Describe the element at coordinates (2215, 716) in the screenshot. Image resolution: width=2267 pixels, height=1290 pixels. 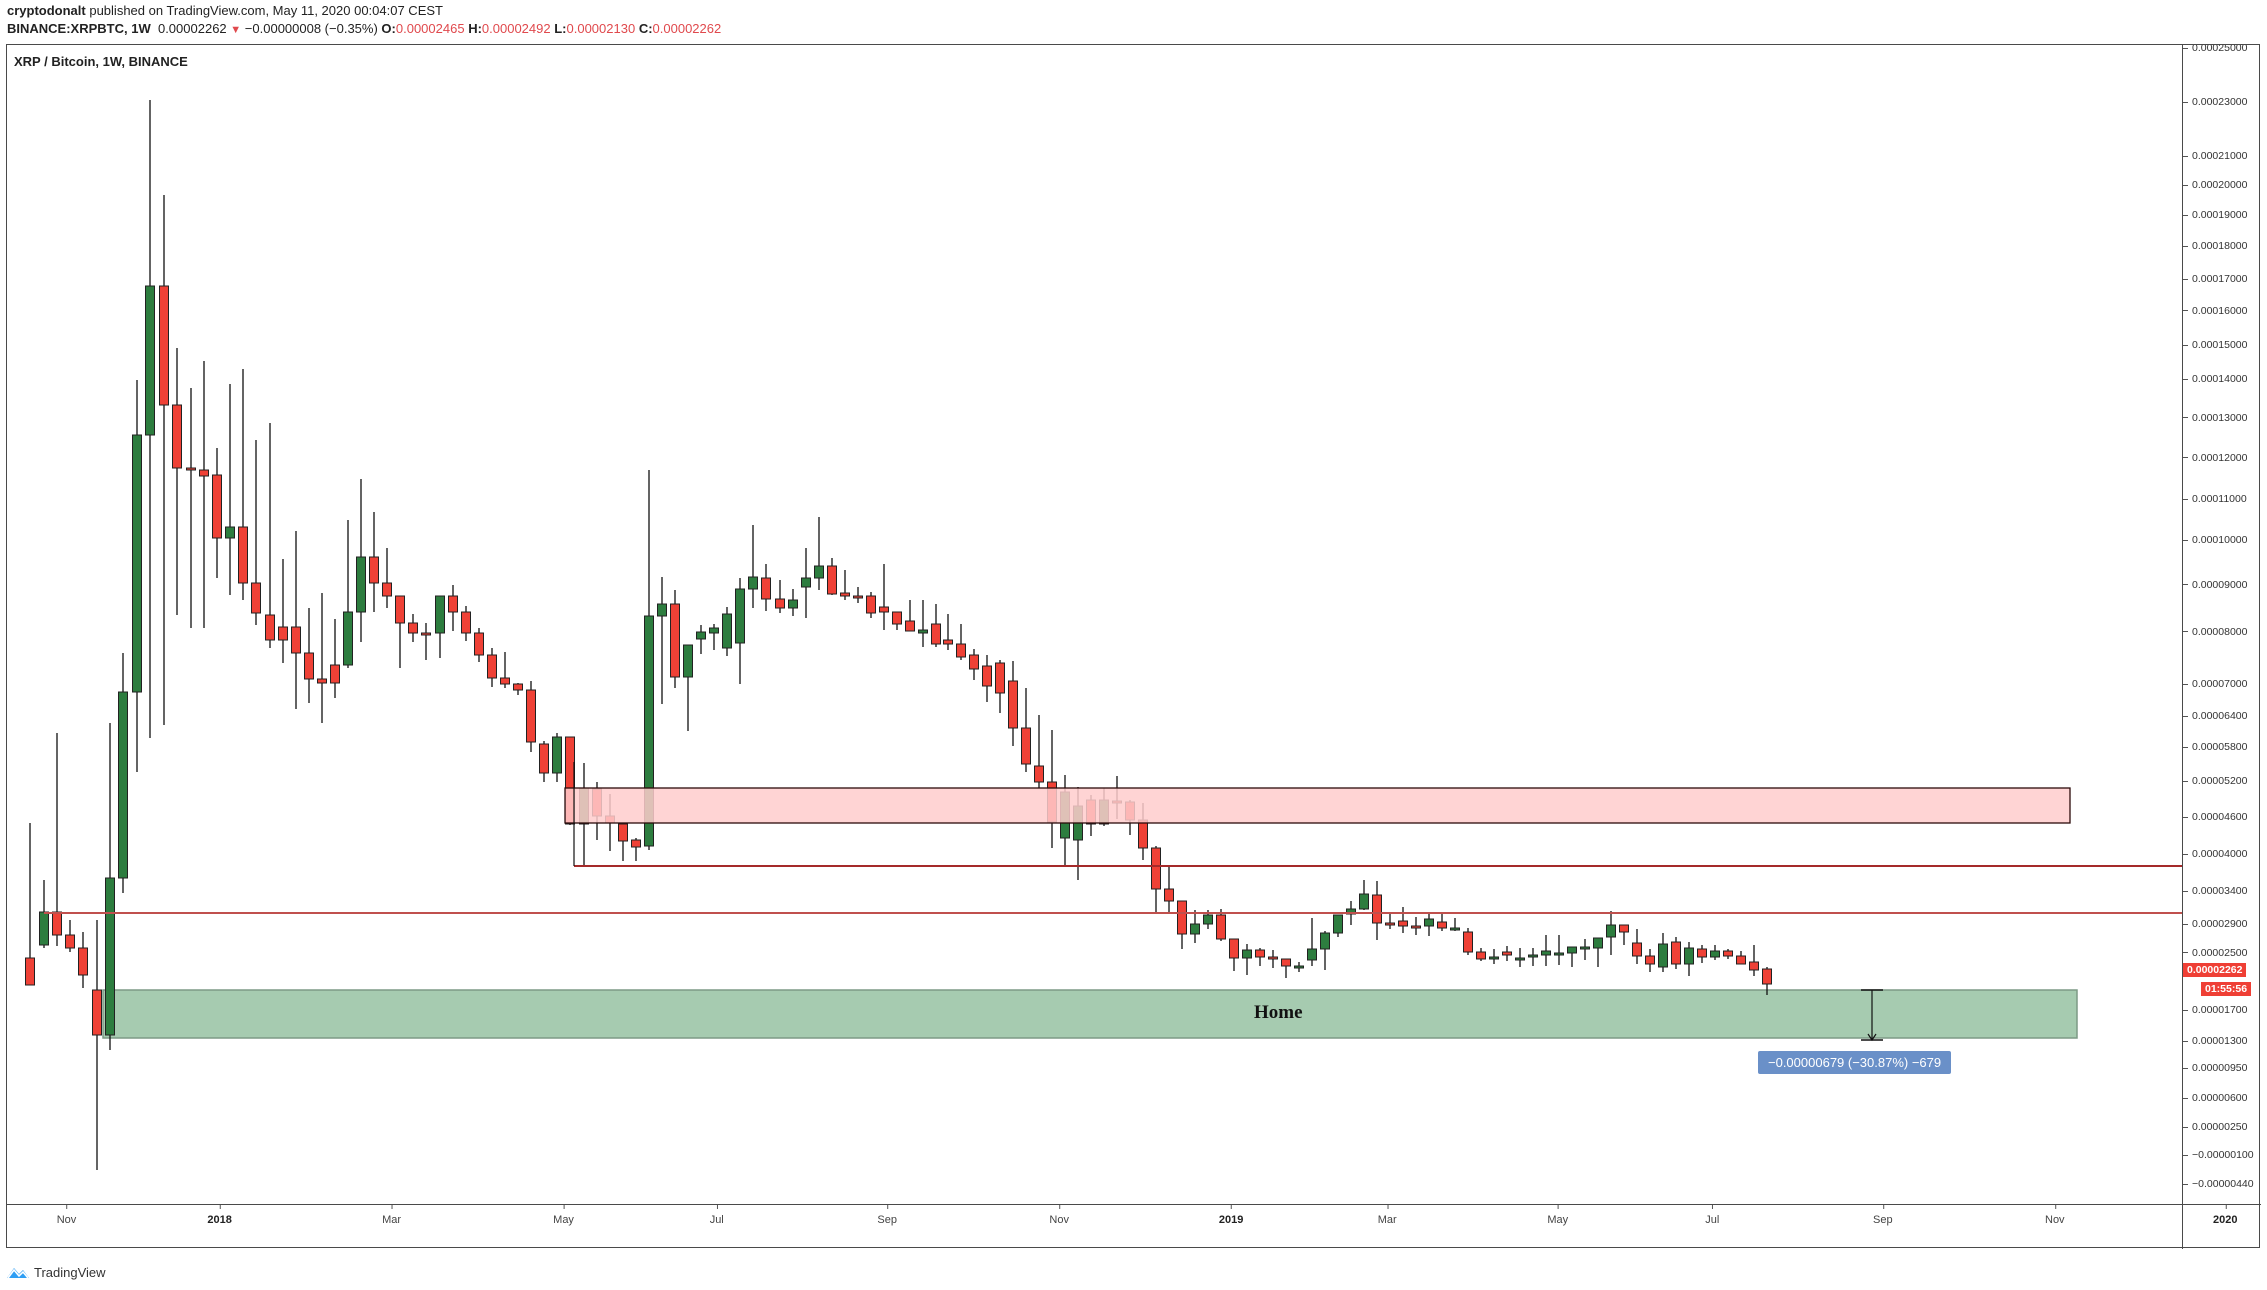
I see `price-tick-label: 0.00006400` at that location.